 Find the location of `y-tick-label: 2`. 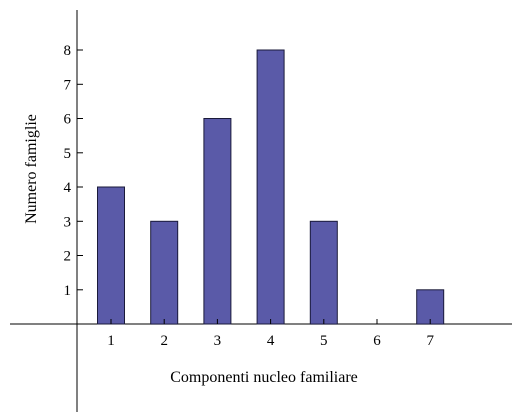

y-tick-label: 2 is located at coordinates (68, 257).